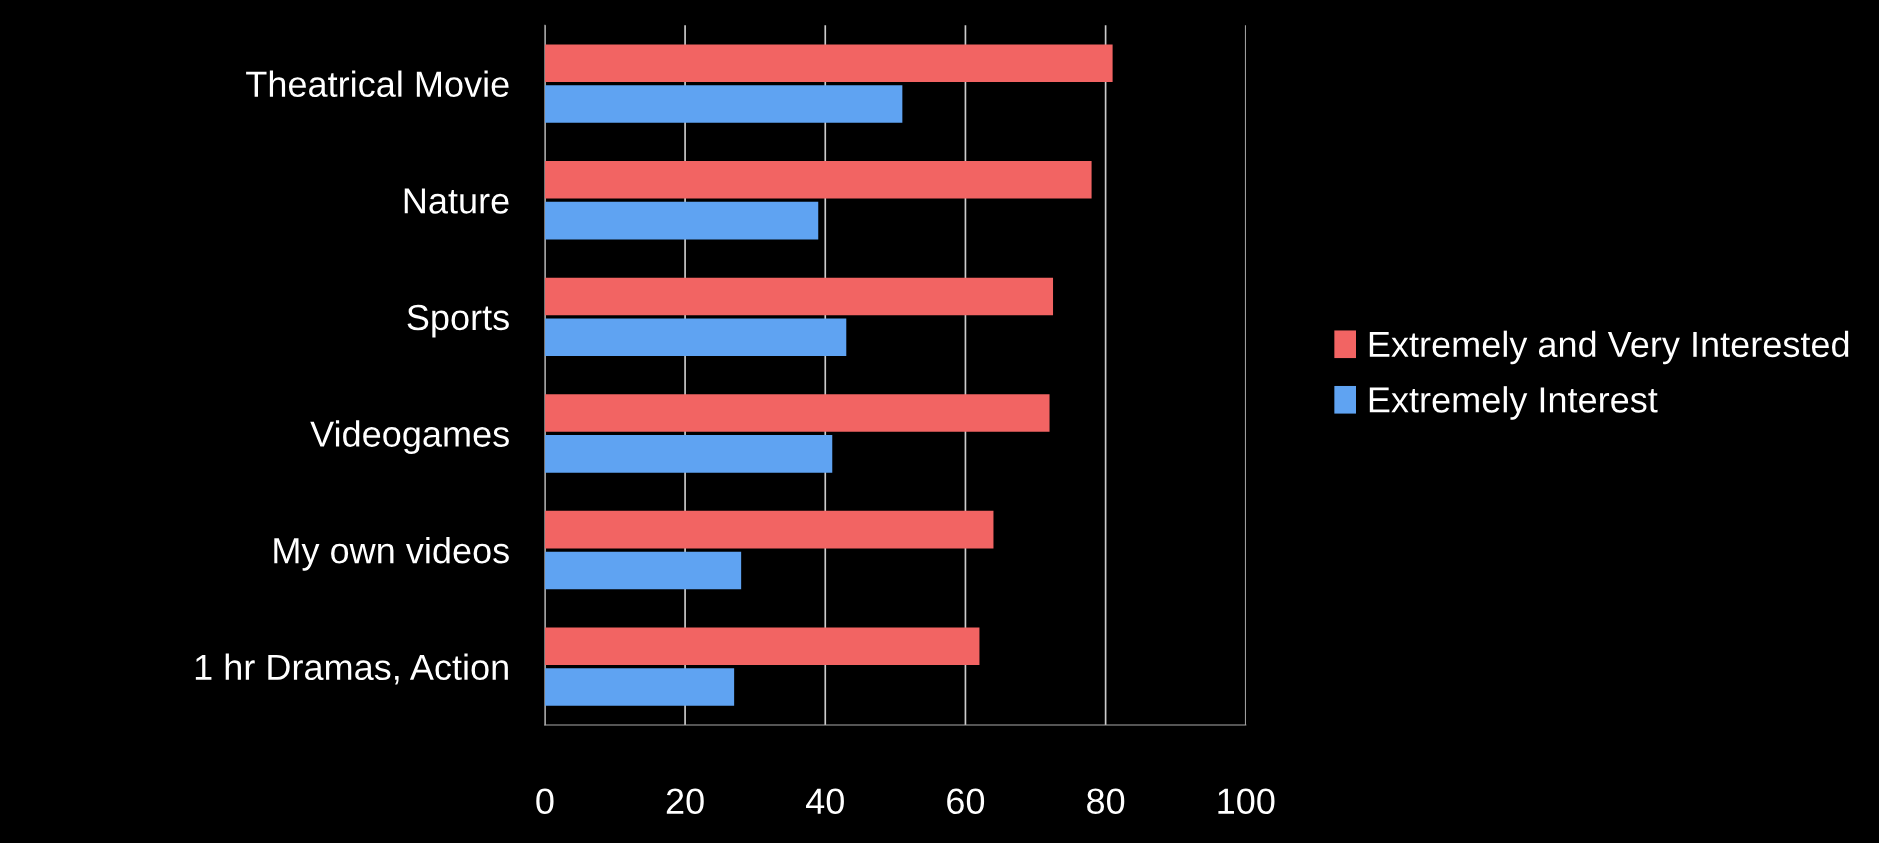 The height and width of the screenshot is (843, 1879). What do you see at coordinates (456, 201) in the screenshot?
I see `y-tick-label: Nature` at bounding box center [456, 201].